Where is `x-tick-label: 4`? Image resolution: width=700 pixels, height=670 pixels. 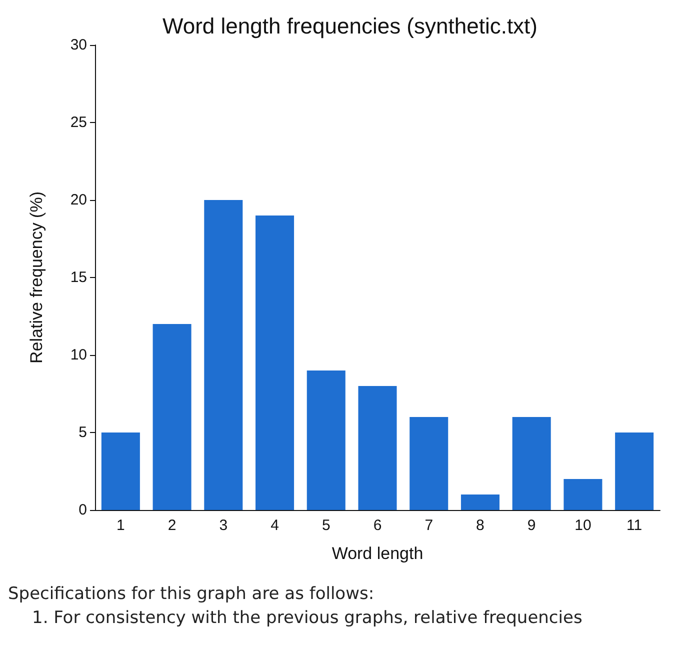 x-tick-label: 4 is located at coordinates (274, 525).